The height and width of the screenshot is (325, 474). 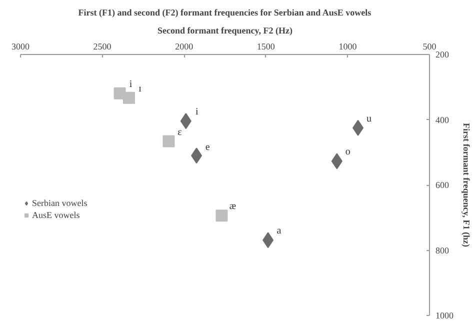 What do you see at coordinates (180, 132) in the screenshot?
I see `annotation: ɛ` at bounding box center [180, 132].